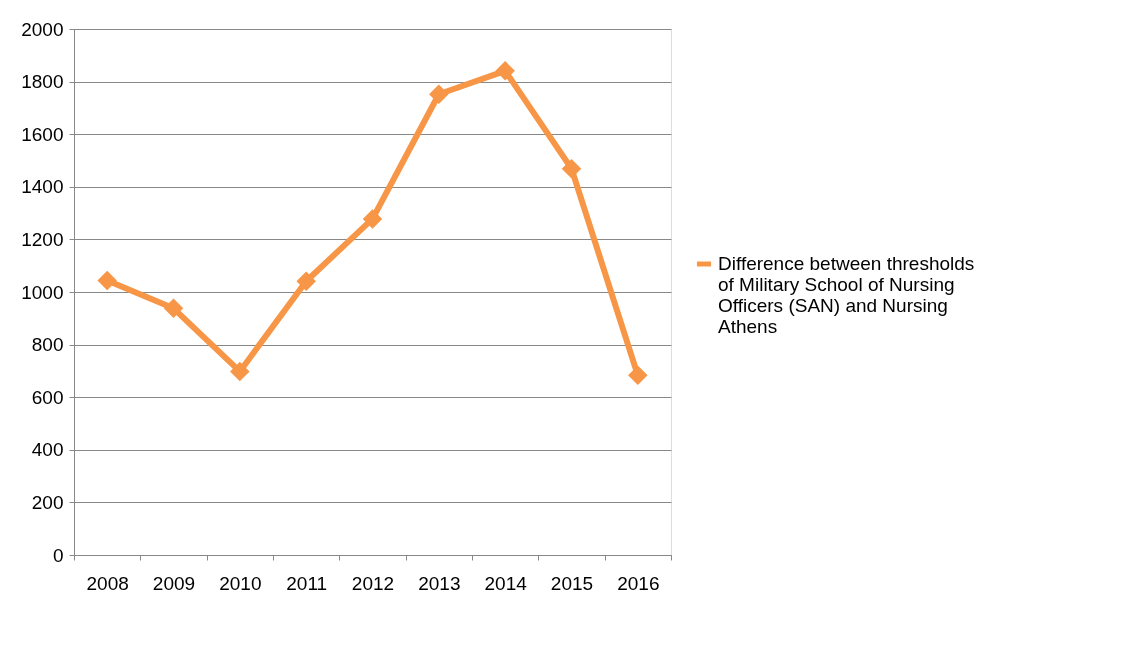 The image size is (1140, 646). I want to click on y-tick-label: 1200, so click(42, 239).